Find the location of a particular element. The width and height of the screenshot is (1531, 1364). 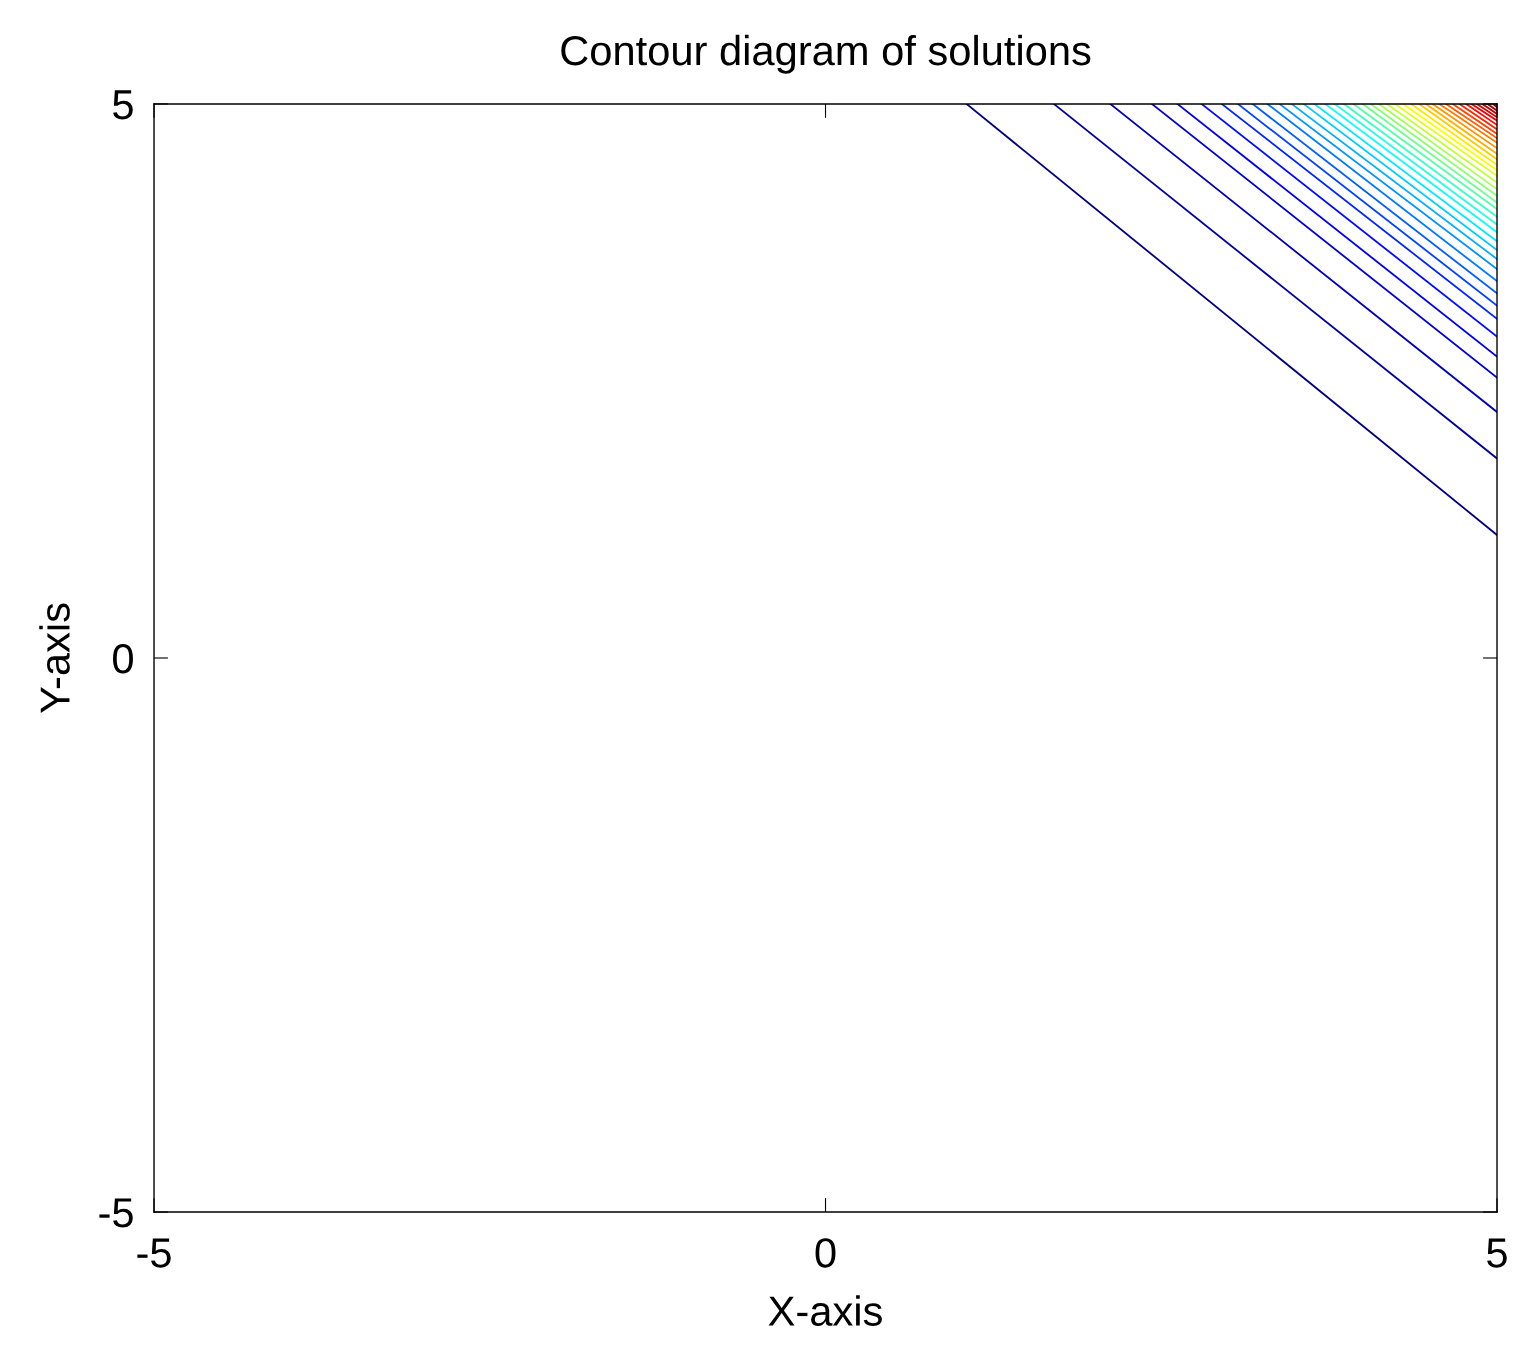

y-tick-label: 5 is located at coordinates (123, 105).